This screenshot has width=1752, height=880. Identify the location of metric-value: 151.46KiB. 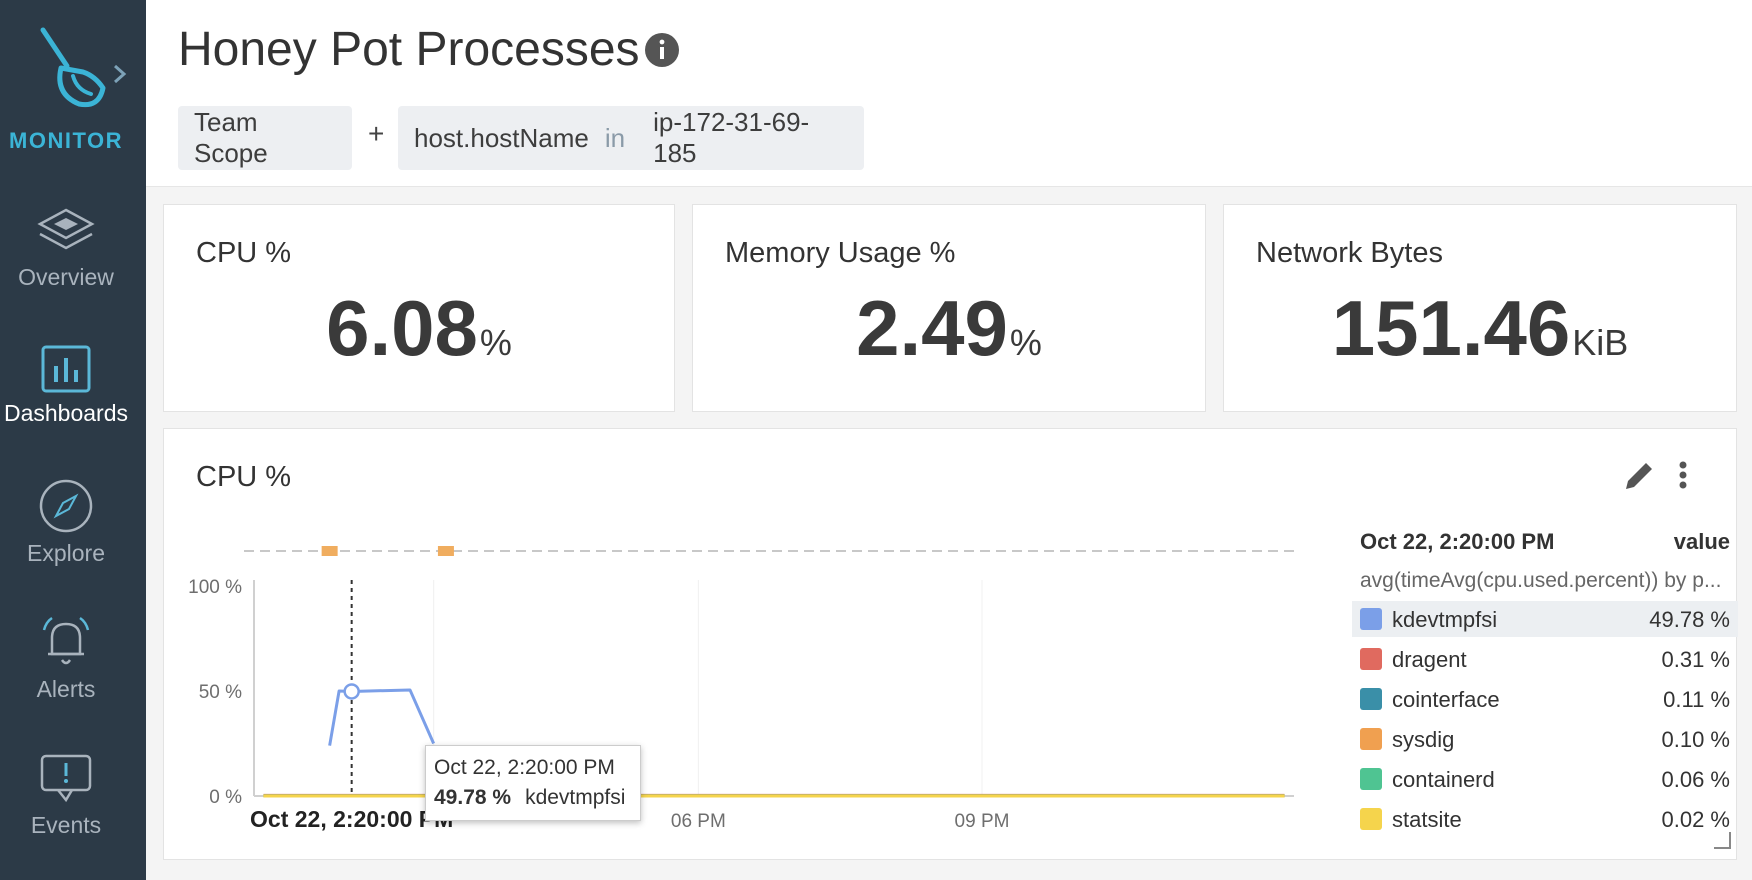
(1480, 328).